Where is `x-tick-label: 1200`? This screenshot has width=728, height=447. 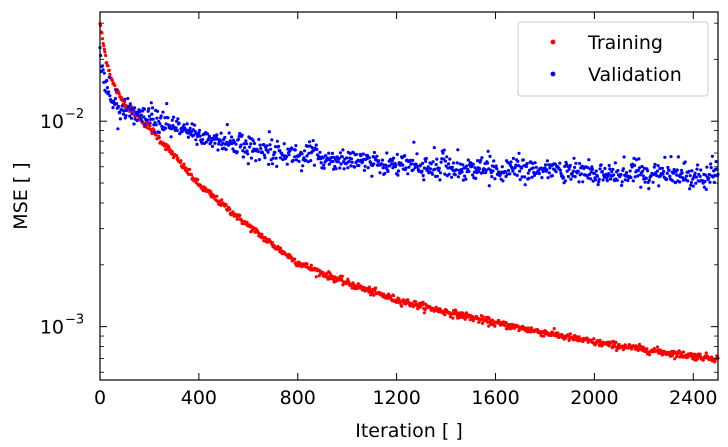 x-tick-label: 1200 is located at coordinates (396, 398).